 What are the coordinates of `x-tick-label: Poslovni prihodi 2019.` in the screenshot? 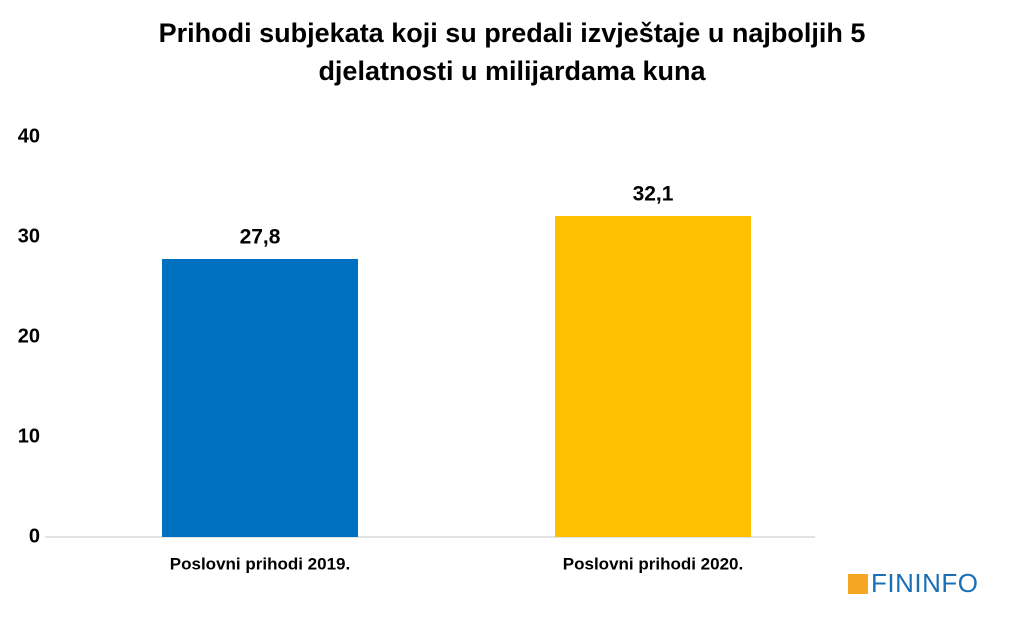 It's located at (260, 563).